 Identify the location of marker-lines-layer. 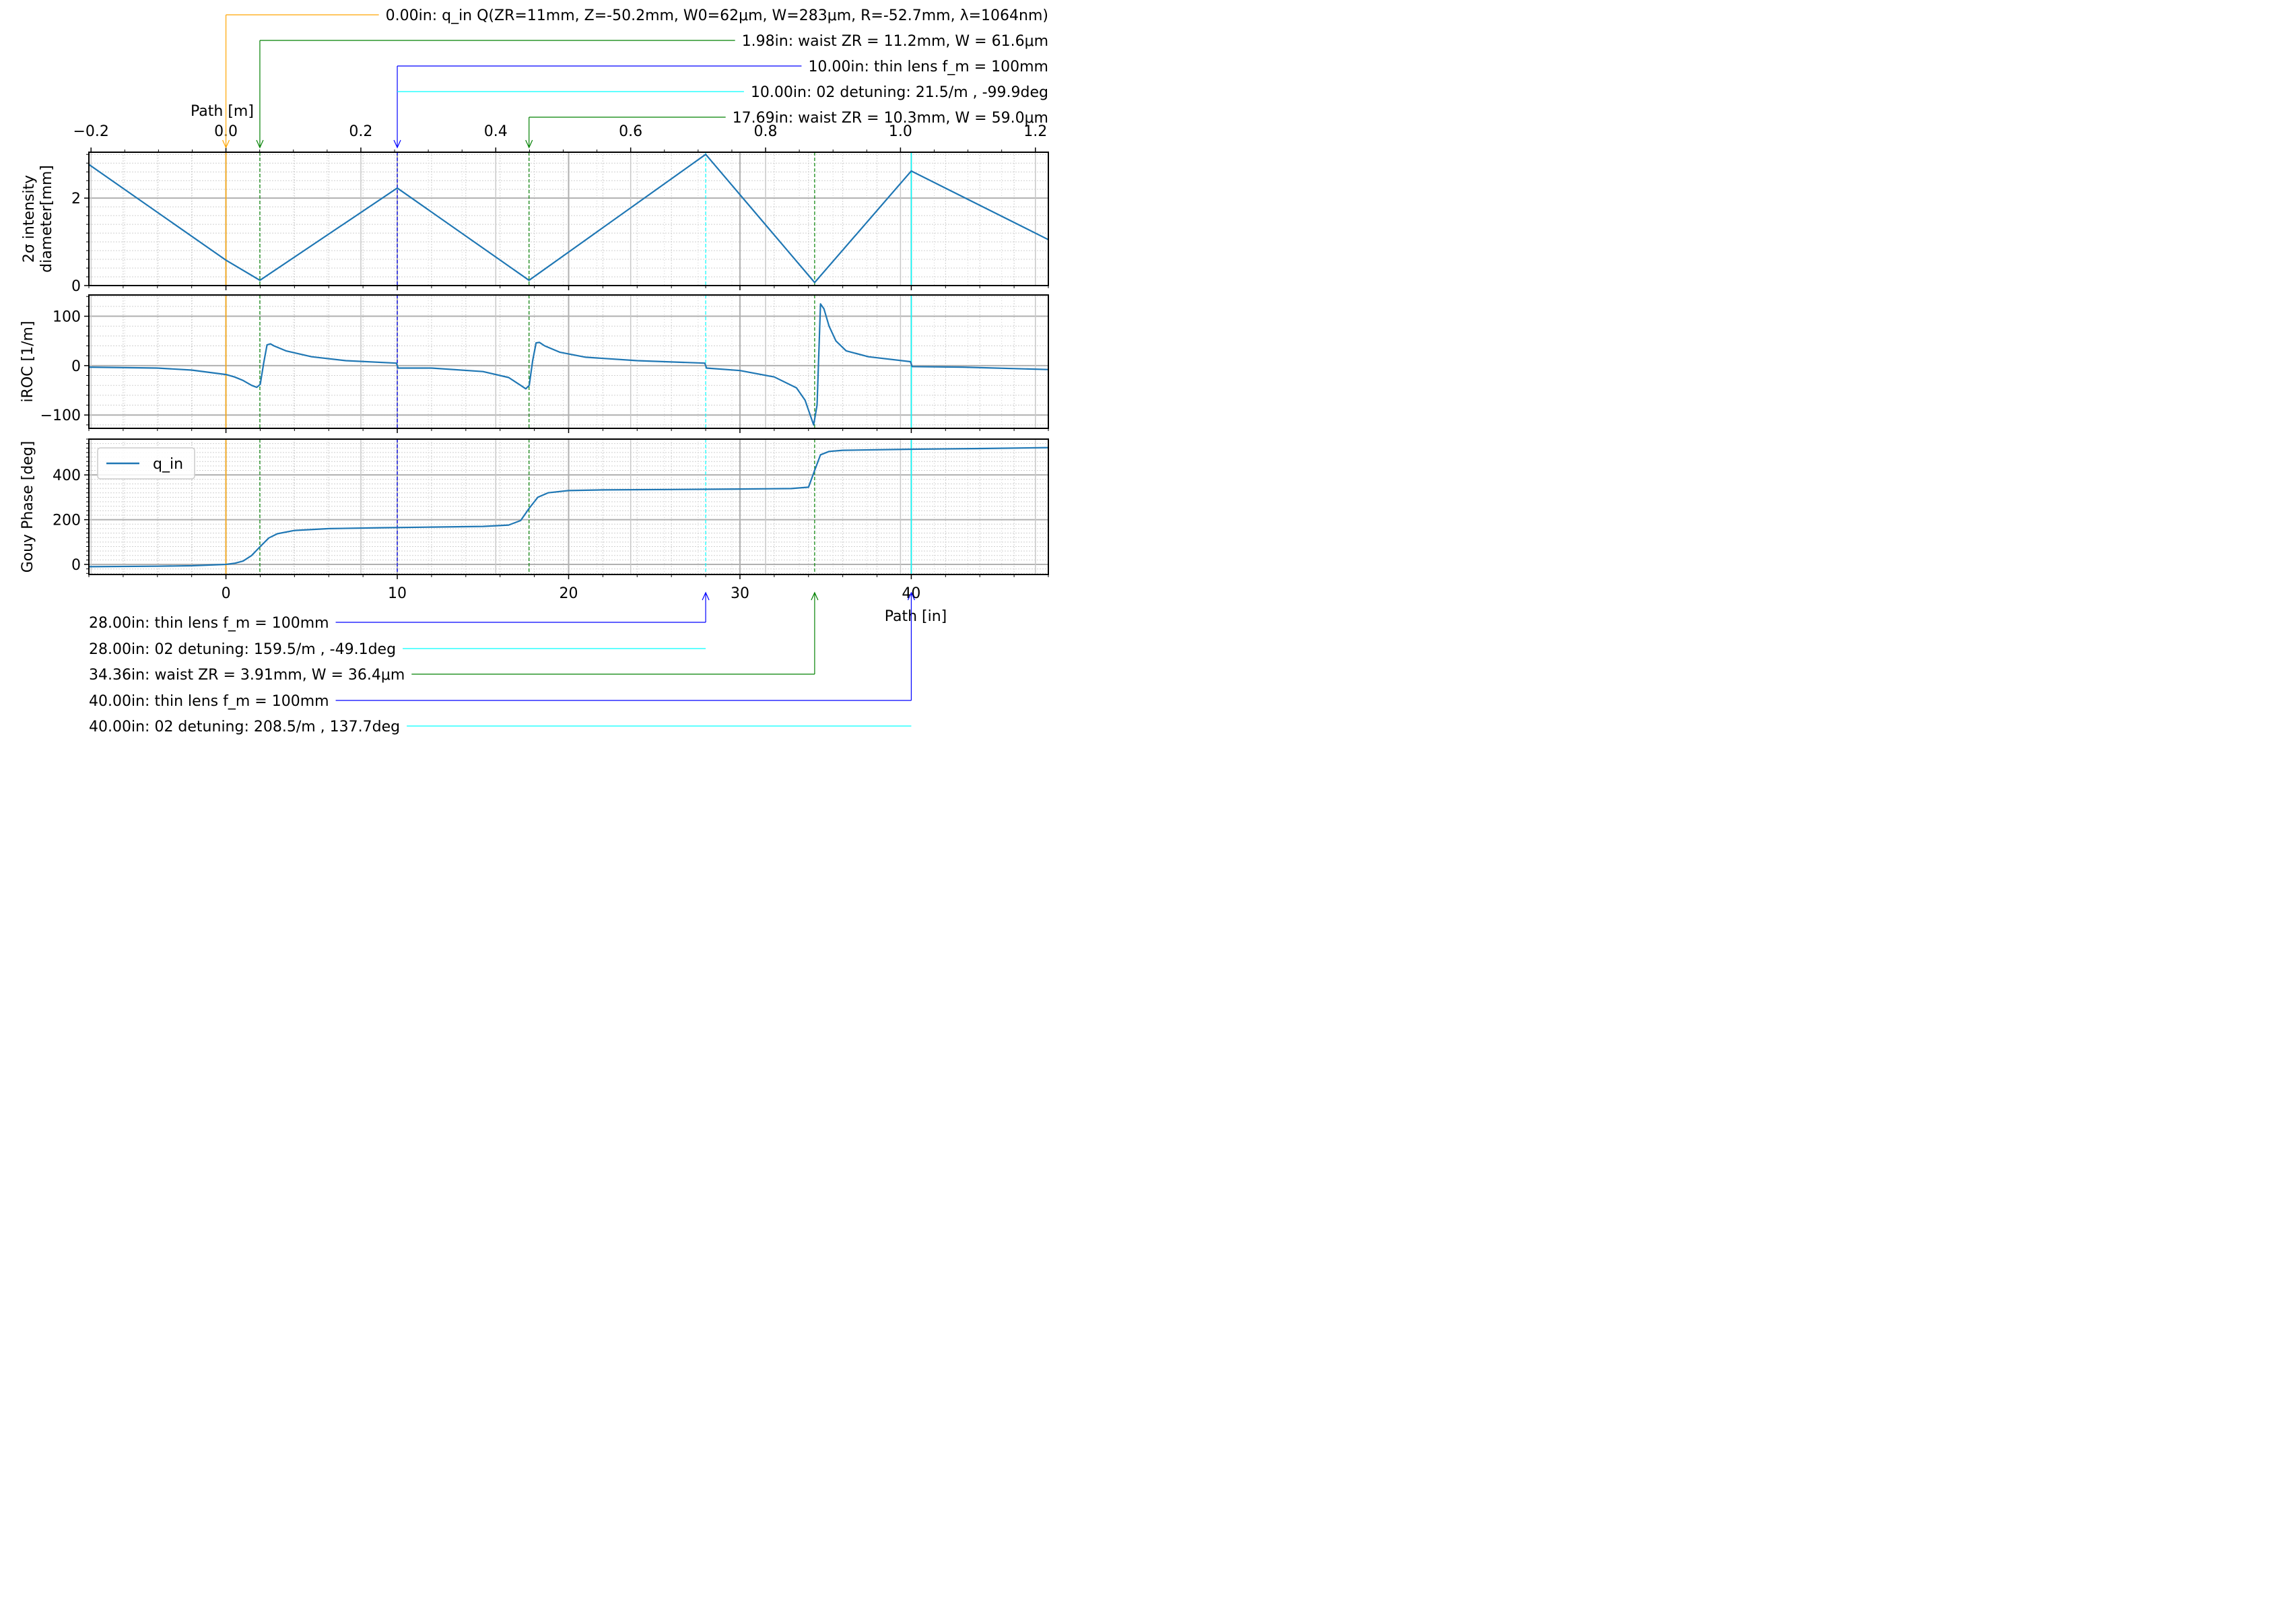
(568, 363).